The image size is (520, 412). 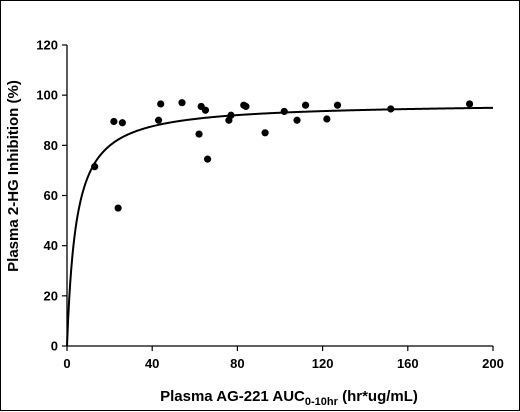 What do you see at coordinates (323, 363) in the screenshot?
I see `x-tick-label: 120` at bounding box center [323, 363].